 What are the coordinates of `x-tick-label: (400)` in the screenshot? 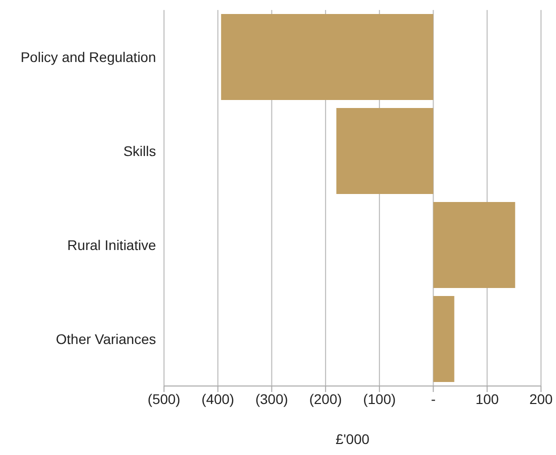 It's located at (218, 398).